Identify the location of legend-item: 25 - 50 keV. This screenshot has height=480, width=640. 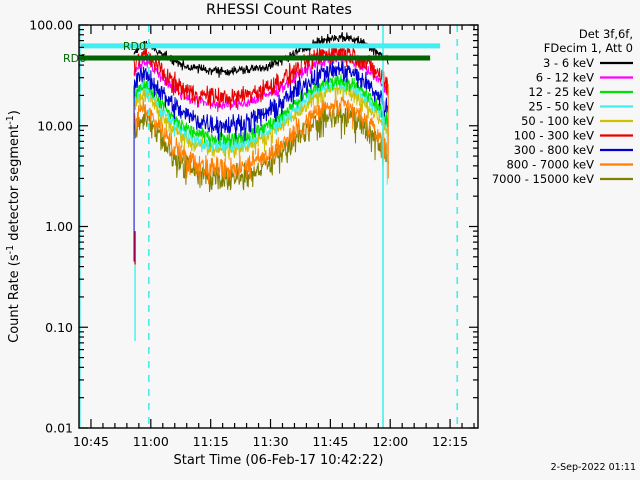
(580, 107).